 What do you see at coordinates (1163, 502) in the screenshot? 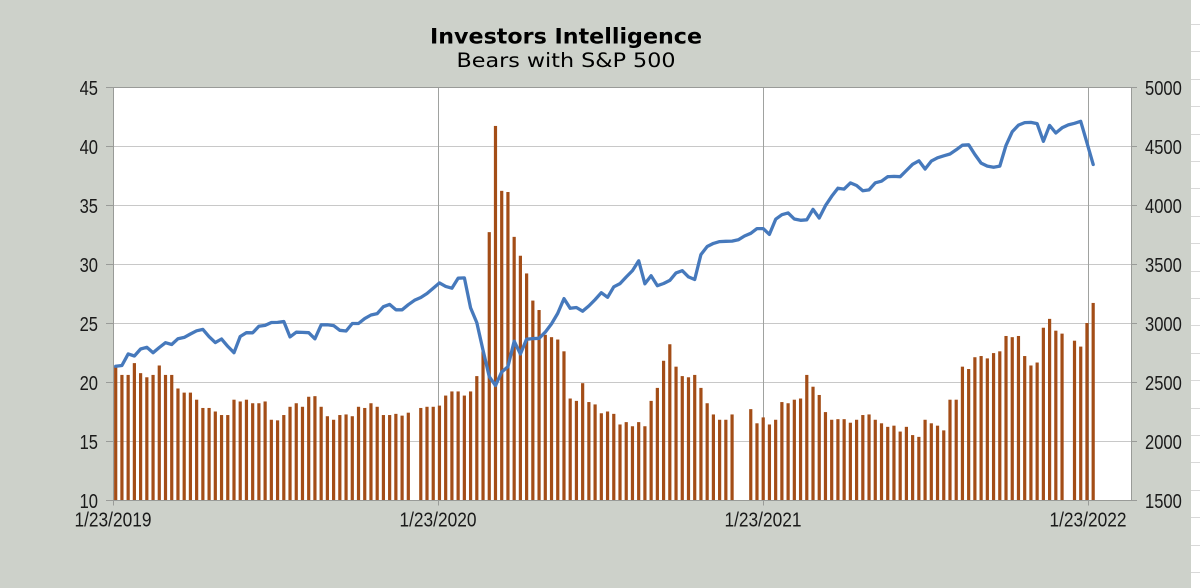
I see `right-axis-label: 1500` at bounding box center [1163, 502].